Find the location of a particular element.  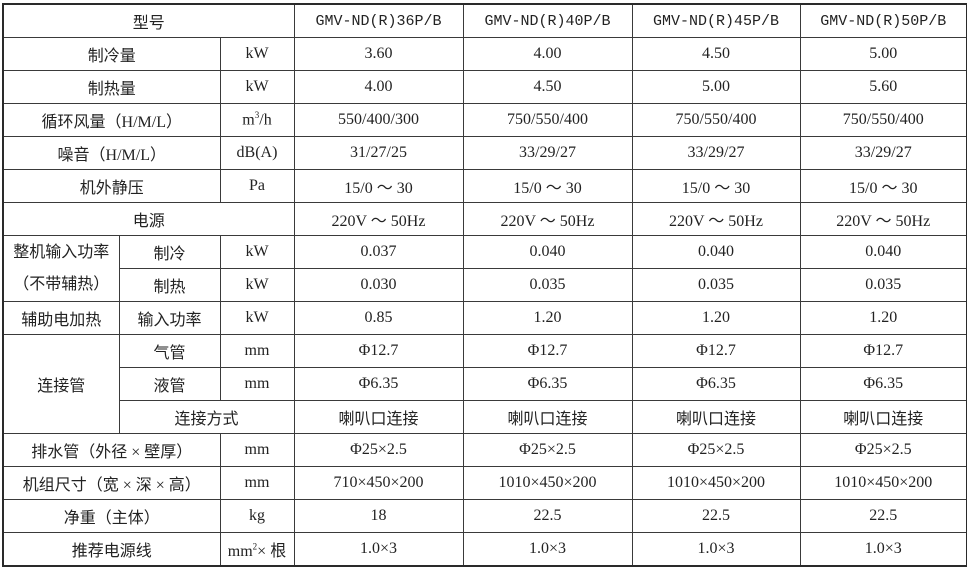

cell: 1.20 is located at coordinates (547, 318).